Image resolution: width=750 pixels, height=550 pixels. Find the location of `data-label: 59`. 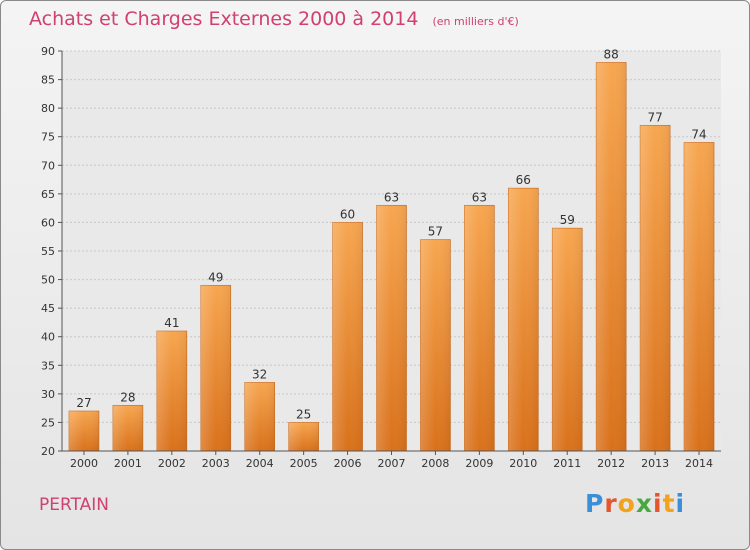

data-label: 59 is located at coordinates (567, 220).